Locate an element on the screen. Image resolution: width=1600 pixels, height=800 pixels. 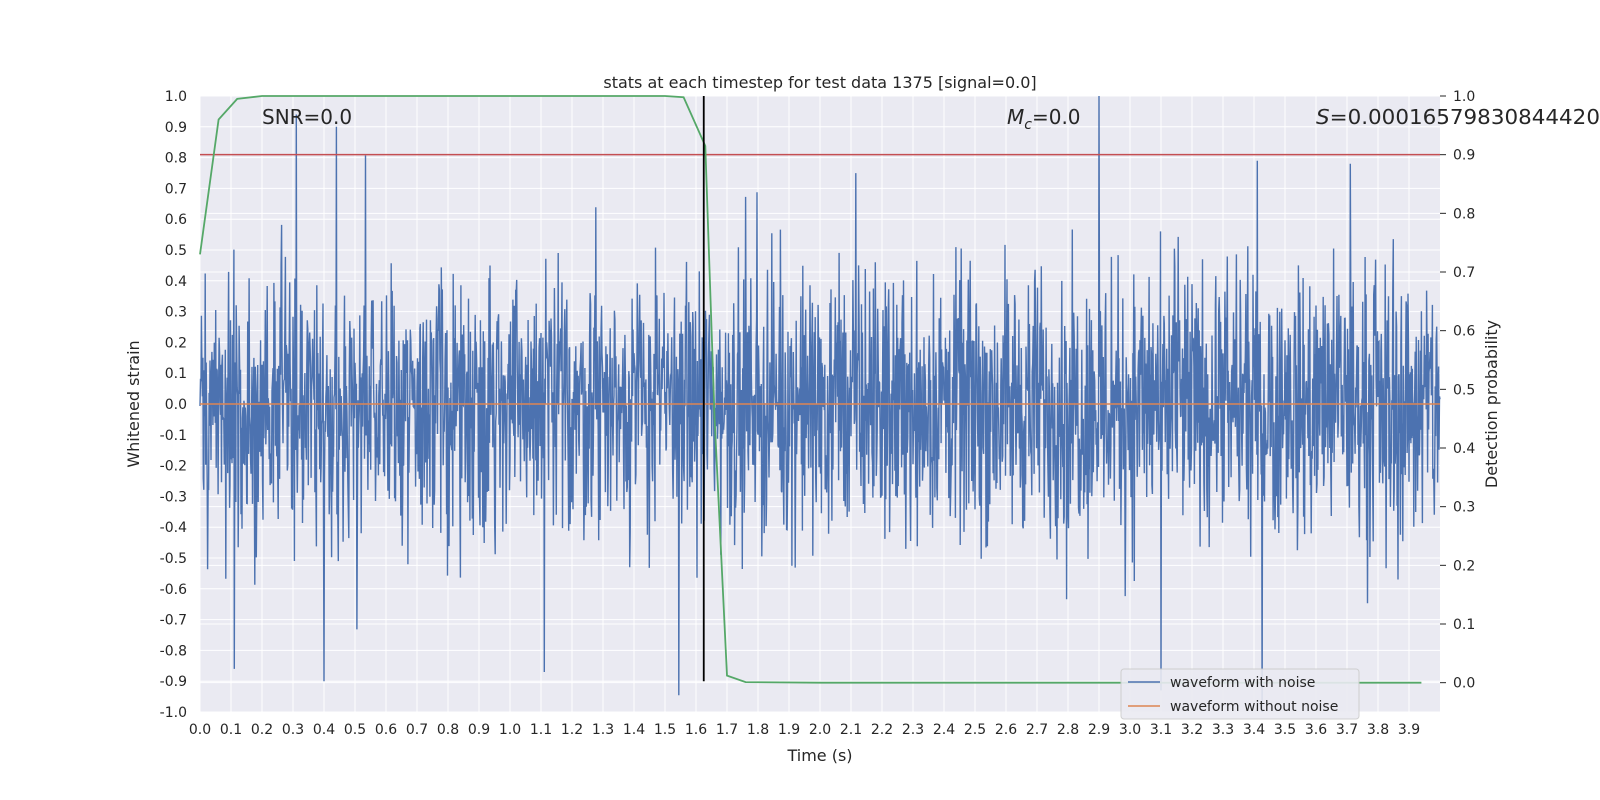
y2-tick-label: 0.2 is located at coordinates (1464, 566).